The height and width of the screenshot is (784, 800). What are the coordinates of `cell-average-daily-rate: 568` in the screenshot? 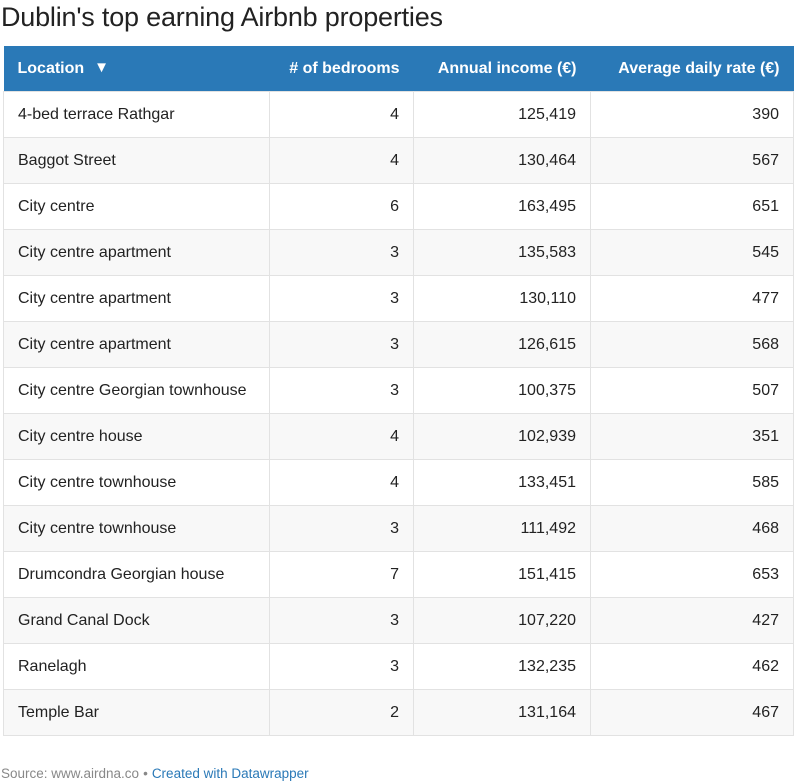 It's located at (692, 344).